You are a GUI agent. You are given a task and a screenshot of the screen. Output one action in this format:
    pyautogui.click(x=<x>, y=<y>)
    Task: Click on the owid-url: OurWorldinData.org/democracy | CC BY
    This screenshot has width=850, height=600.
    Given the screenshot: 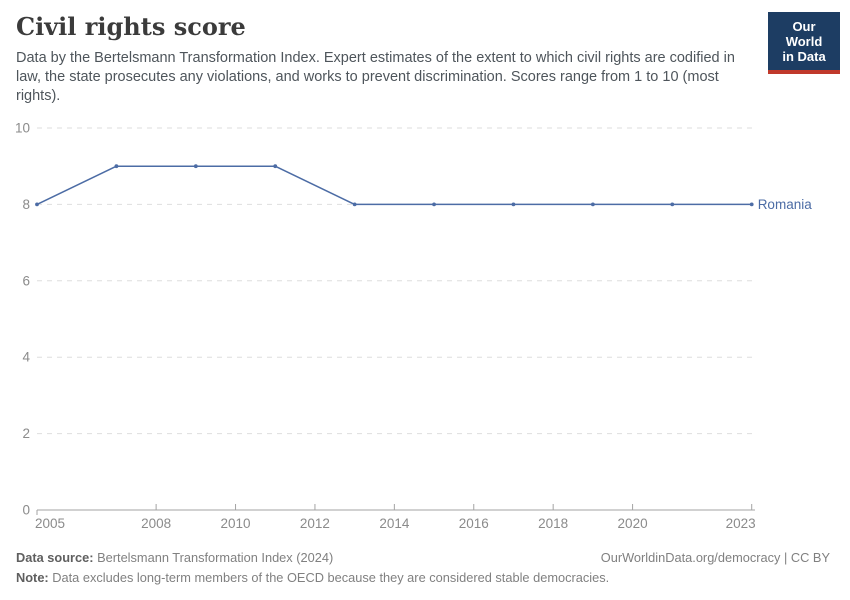 What is the action you would take?
    pyautogui.click(x=715, y=557)
    